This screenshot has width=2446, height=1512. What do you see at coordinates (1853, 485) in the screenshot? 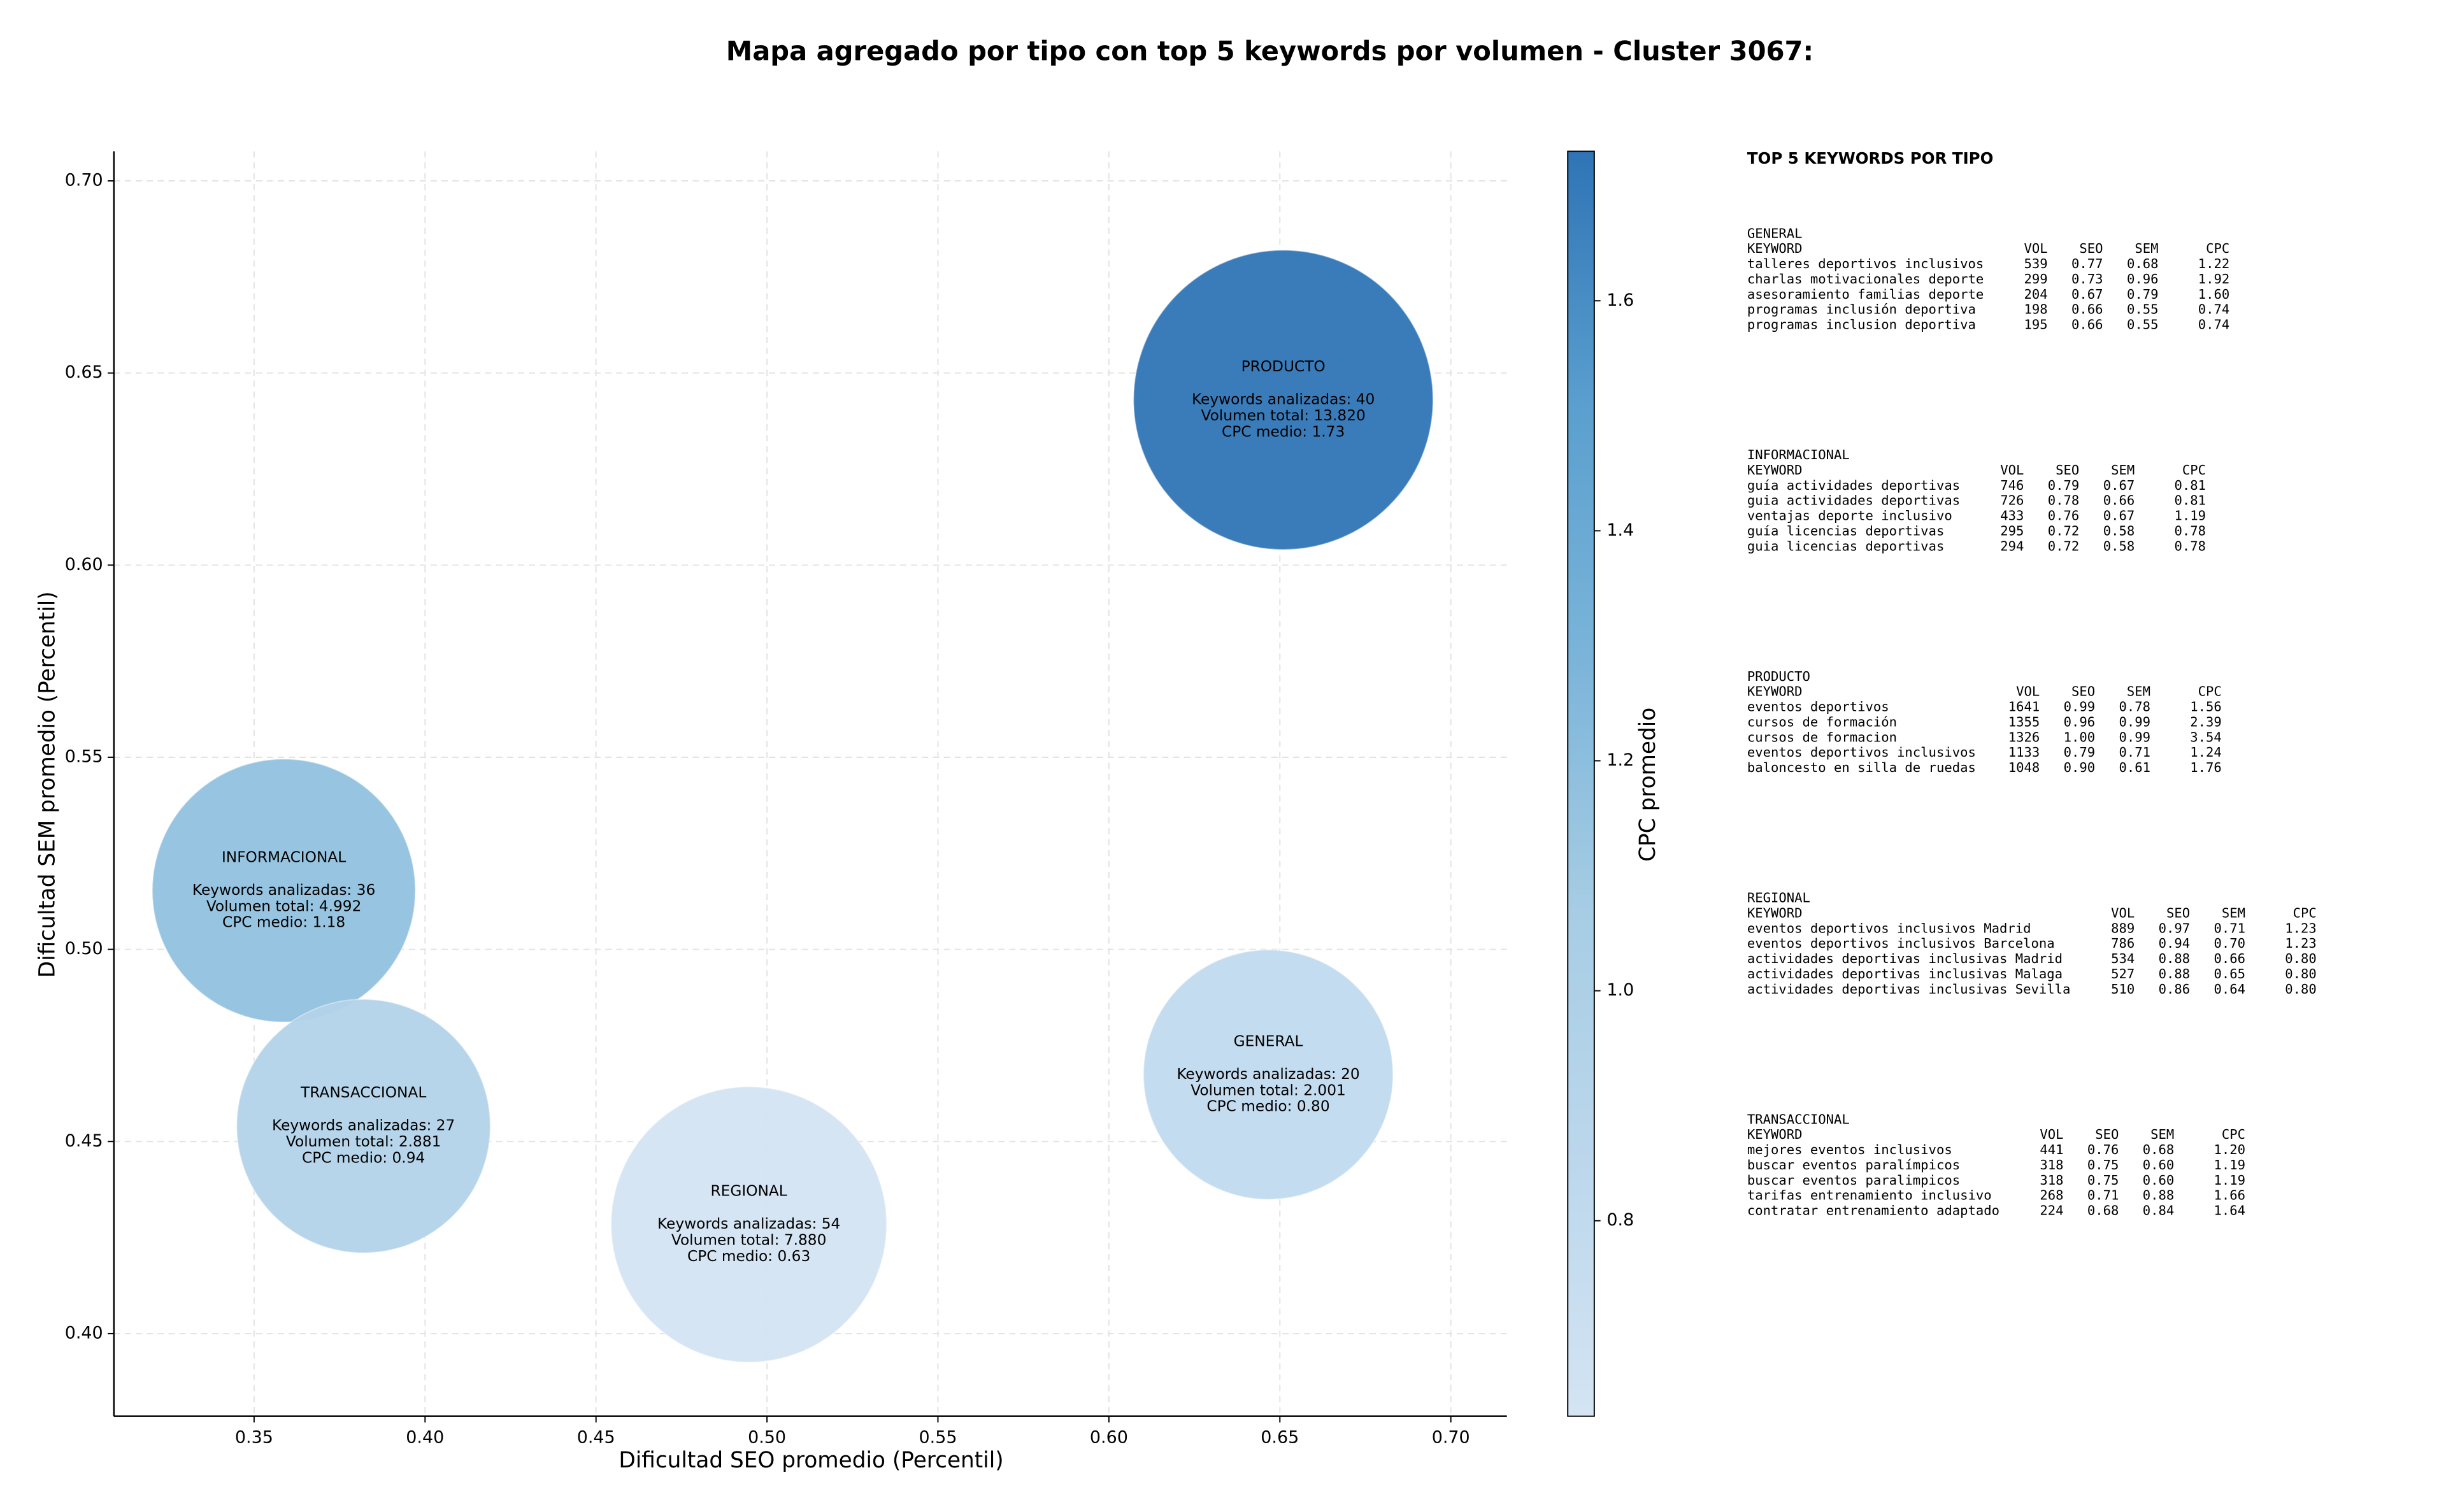
I see `table-cell: guía actividades deportivas` at bounding box center [1853, 485].